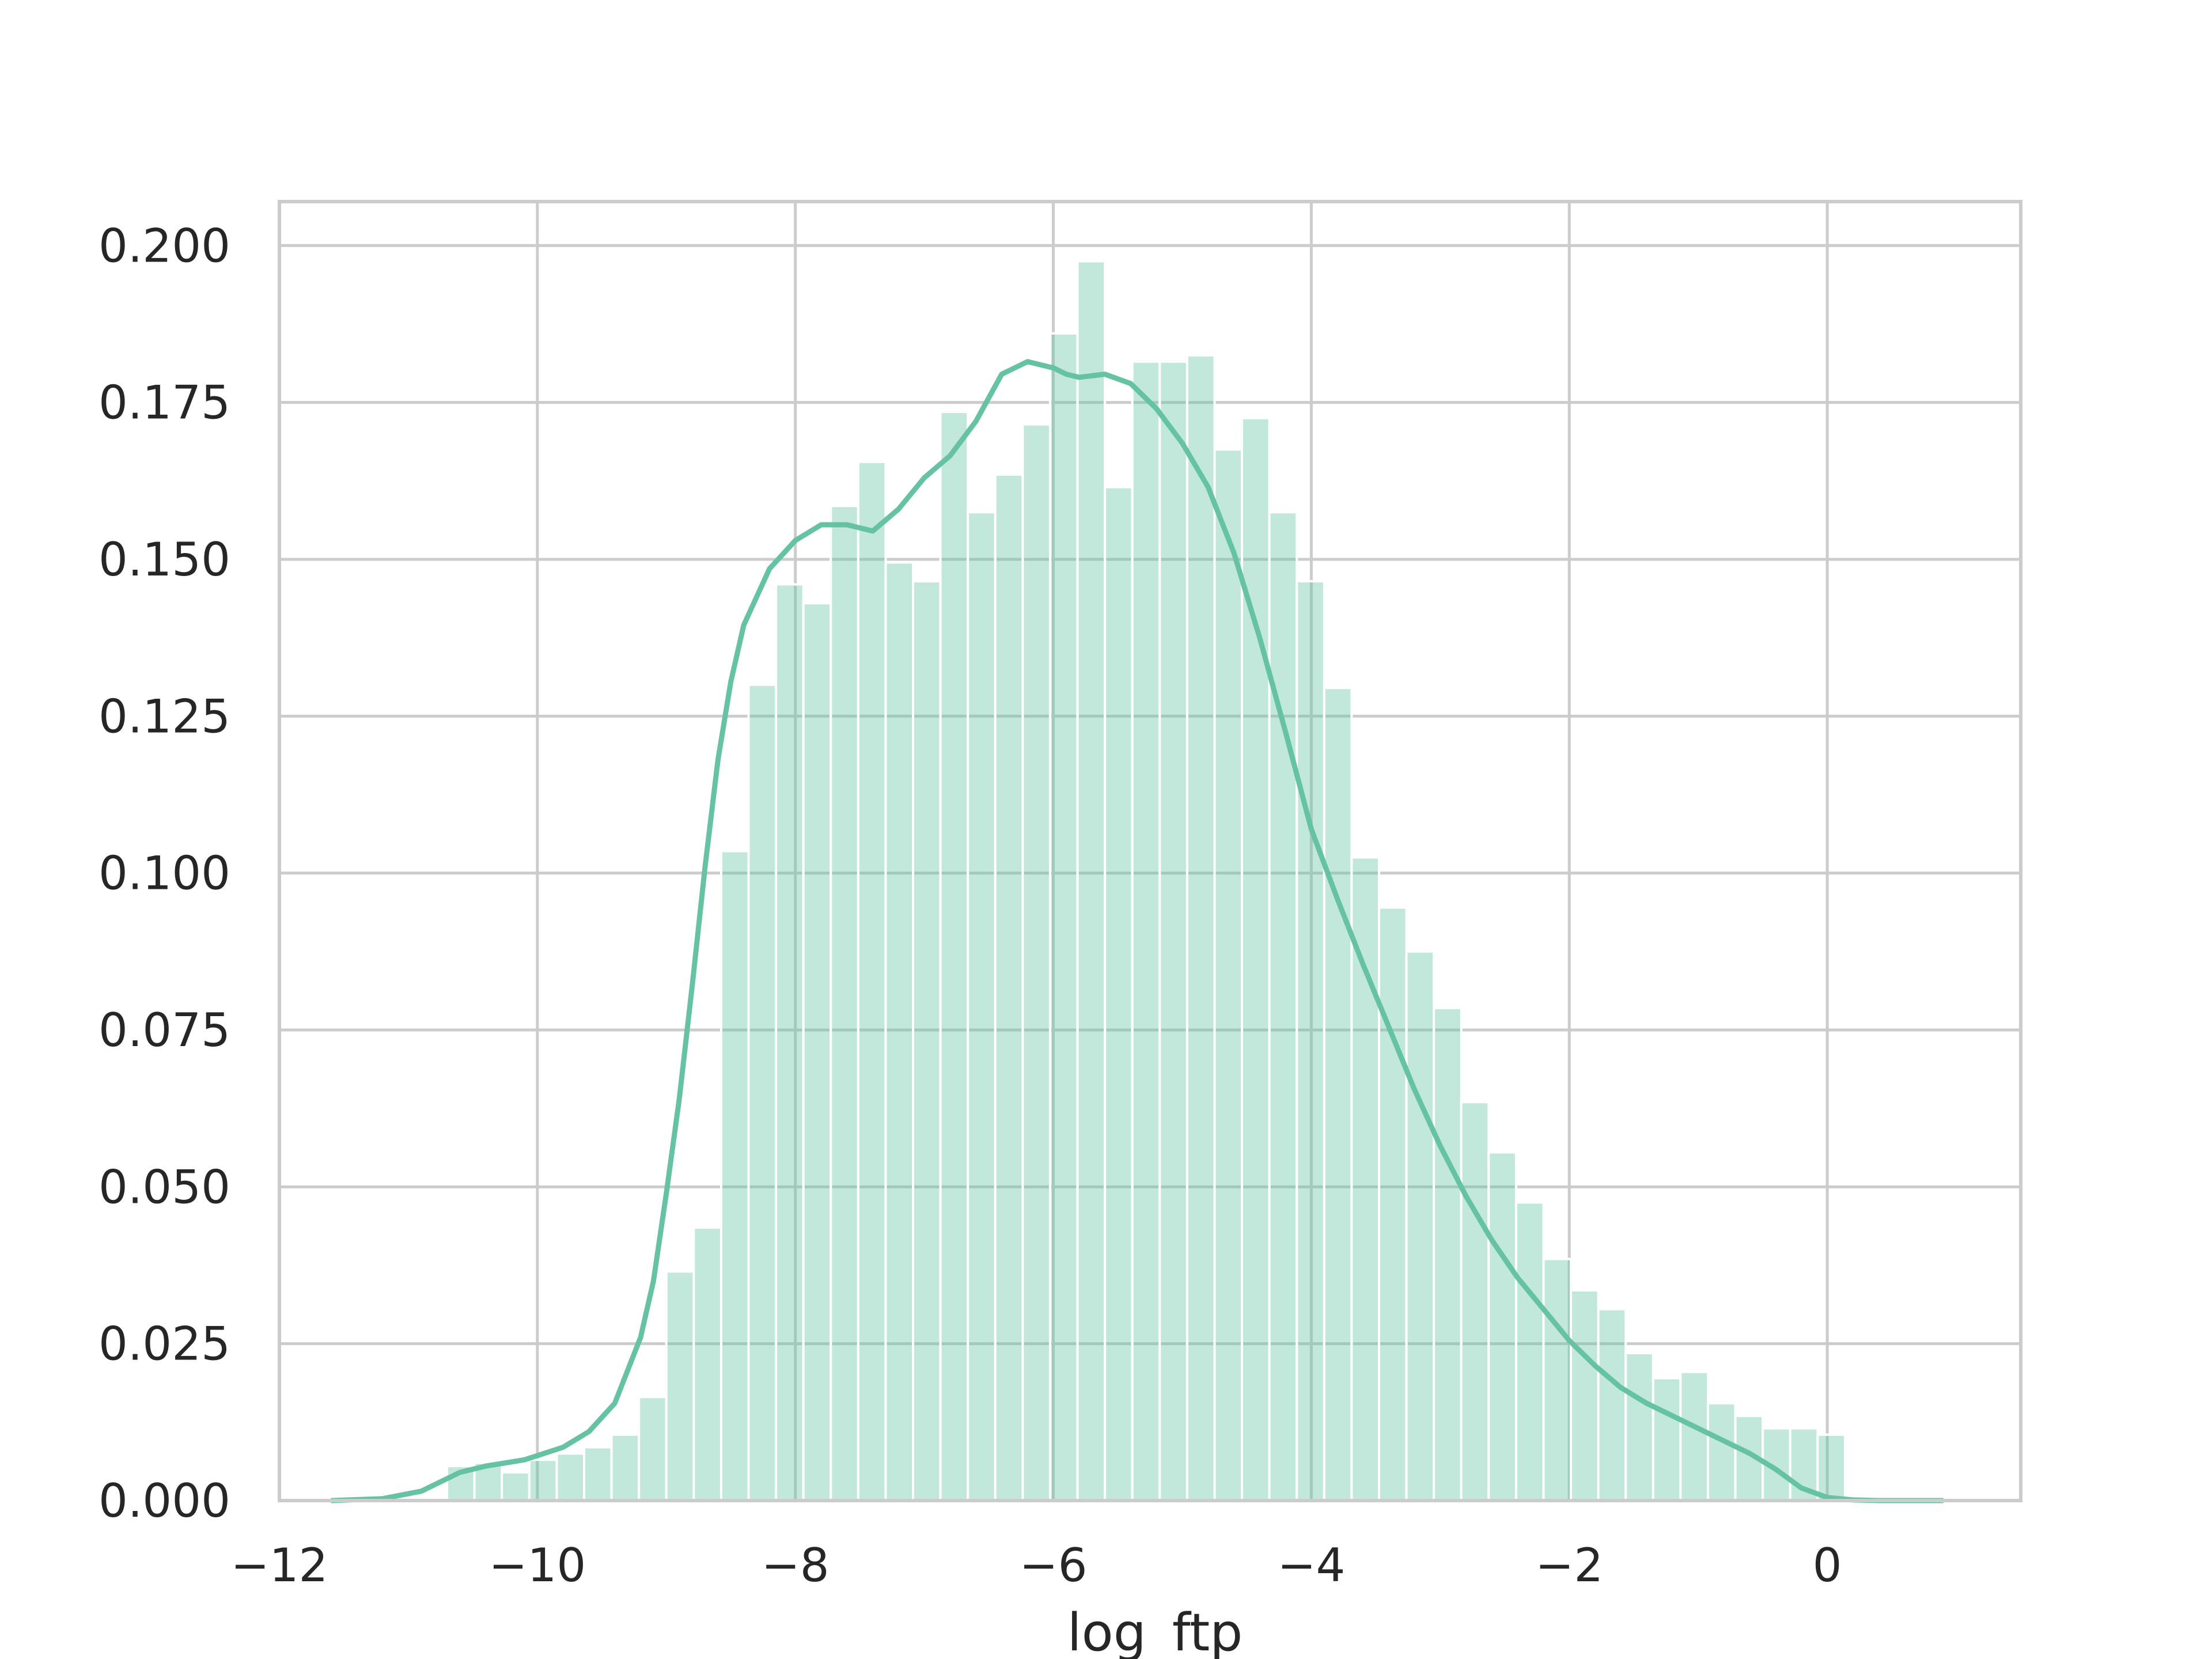 This screenshot has width=2212, height=1659. Describe the element at coordinates (1827, 1565) in the screenshot. I see `x-tick-label: 0` at that location.